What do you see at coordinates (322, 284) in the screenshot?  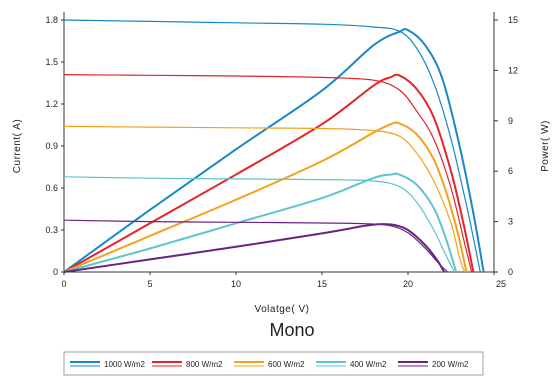 I see `x-tick-label: 15` at bounding box center [322, 284].